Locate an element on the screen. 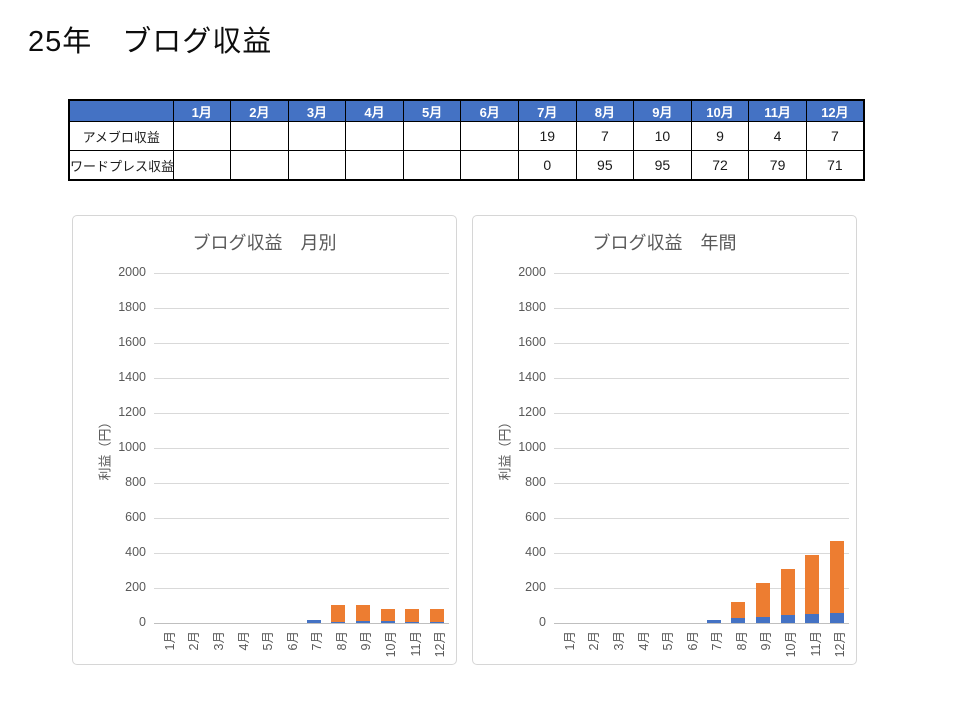 The width and height of the screenshot is (960, 720). value-cell: 72 is located at coordinates (720, 165).